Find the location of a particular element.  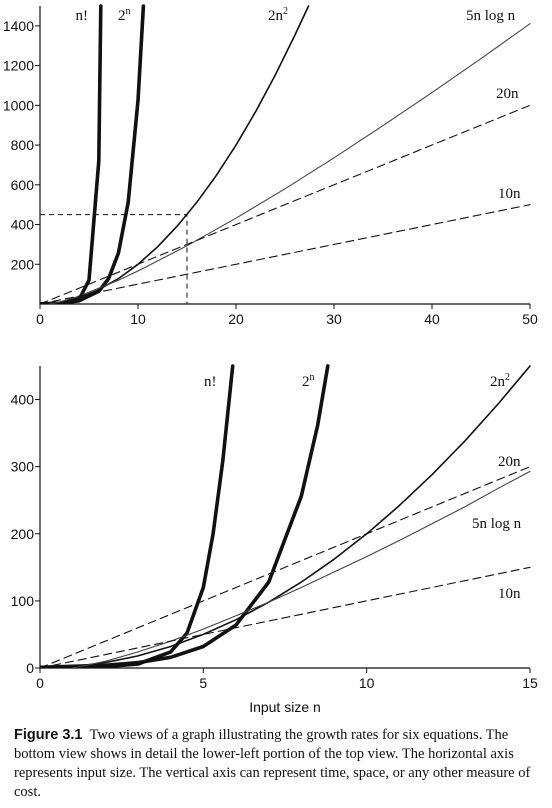

zoom-region-box is located at coordinates (114, 259).